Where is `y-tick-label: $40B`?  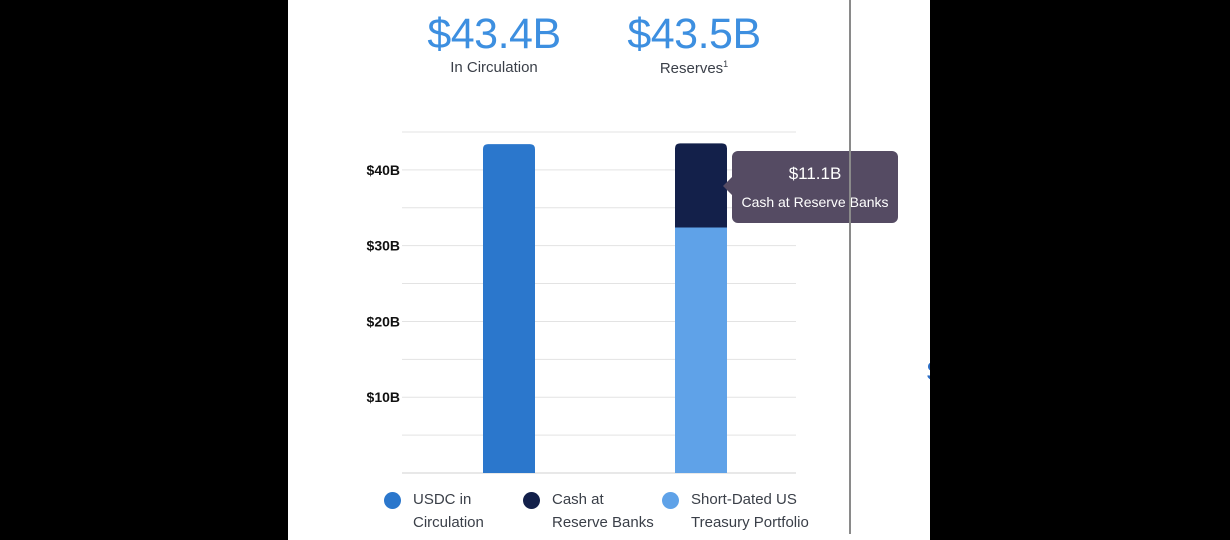 y-tick-label: $40B is located at coordinates (383, 170).